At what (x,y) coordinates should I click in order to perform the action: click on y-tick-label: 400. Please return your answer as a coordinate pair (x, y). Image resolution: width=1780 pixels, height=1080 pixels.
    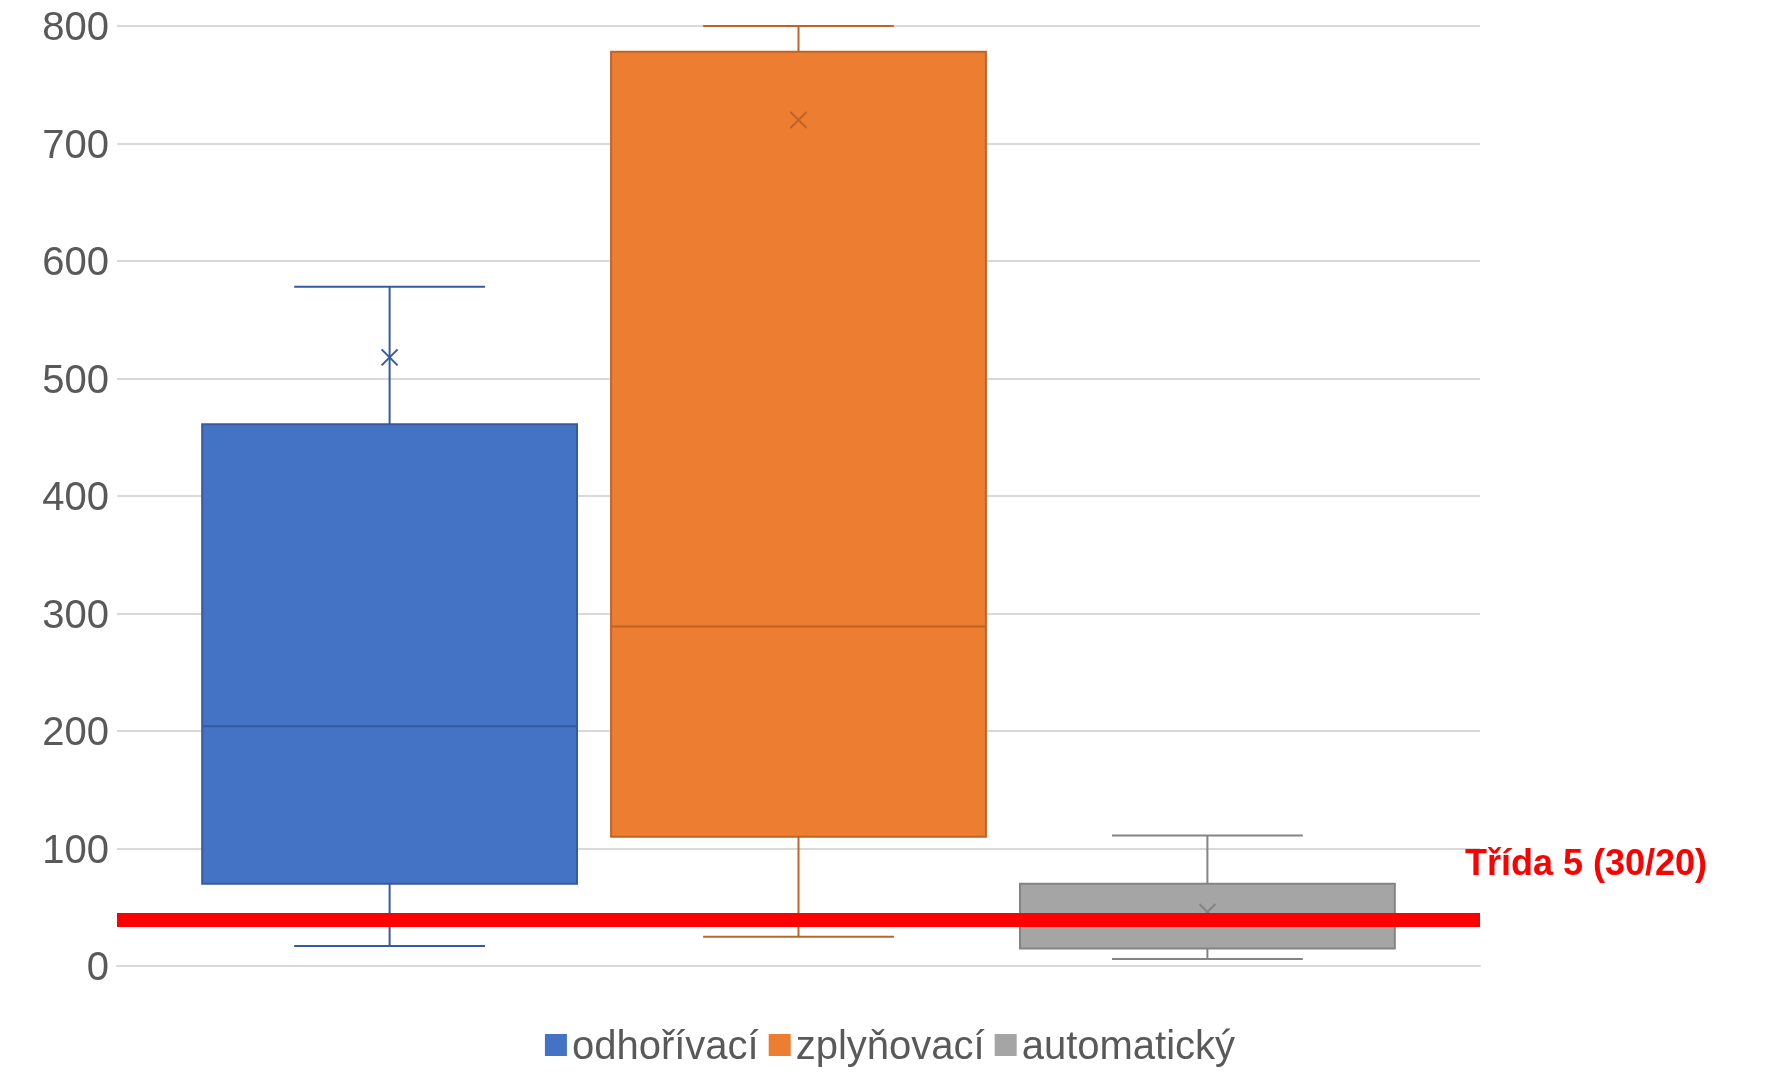
    Looking at the image, I should click on (75, 496).